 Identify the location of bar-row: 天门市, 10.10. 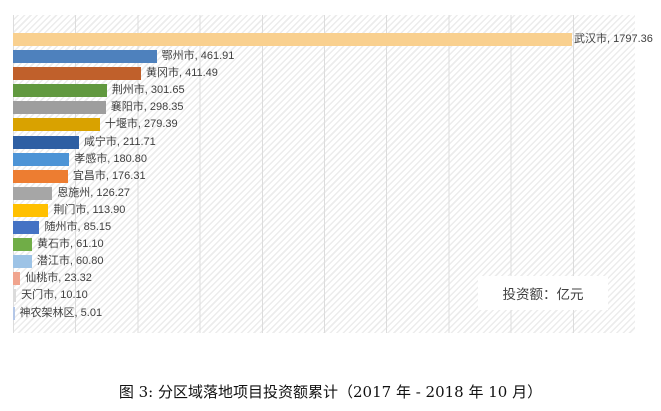
(324, 295).